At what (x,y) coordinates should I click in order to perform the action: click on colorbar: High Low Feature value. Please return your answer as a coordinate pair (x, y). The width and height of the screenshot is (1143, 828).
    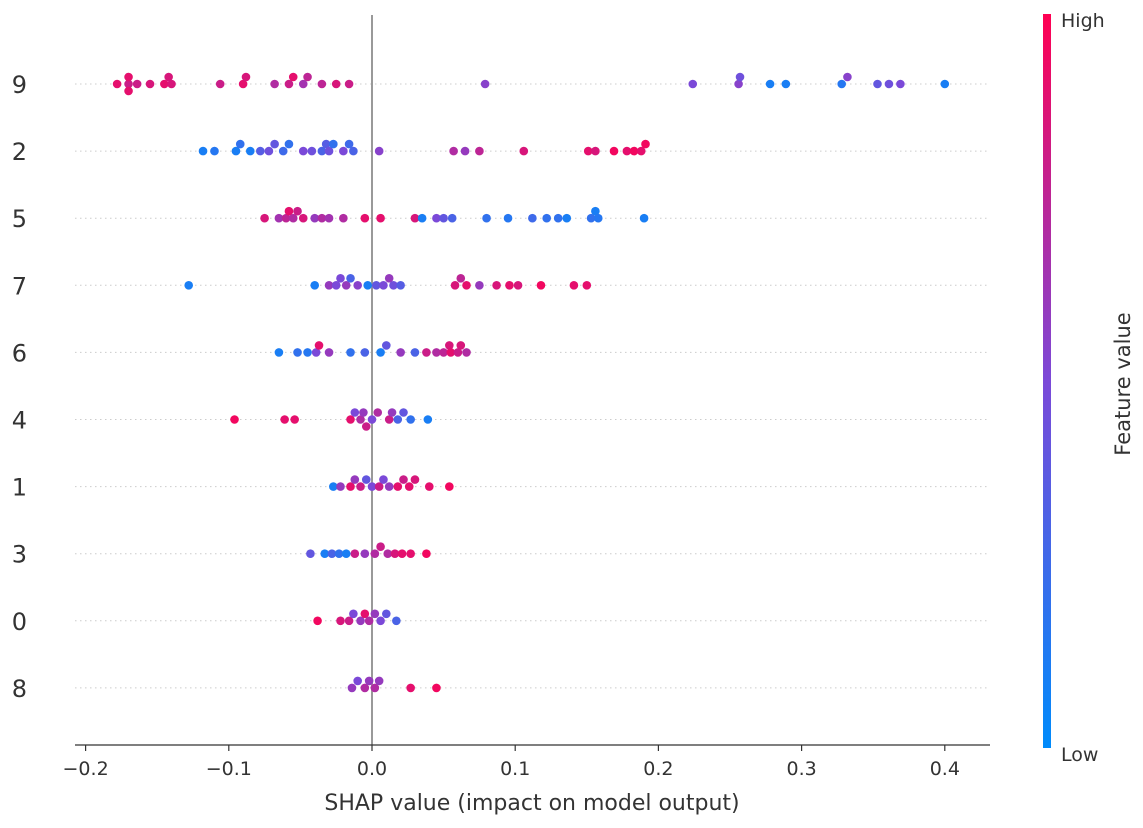
    Looking at the image, I should click on (1089, 388).